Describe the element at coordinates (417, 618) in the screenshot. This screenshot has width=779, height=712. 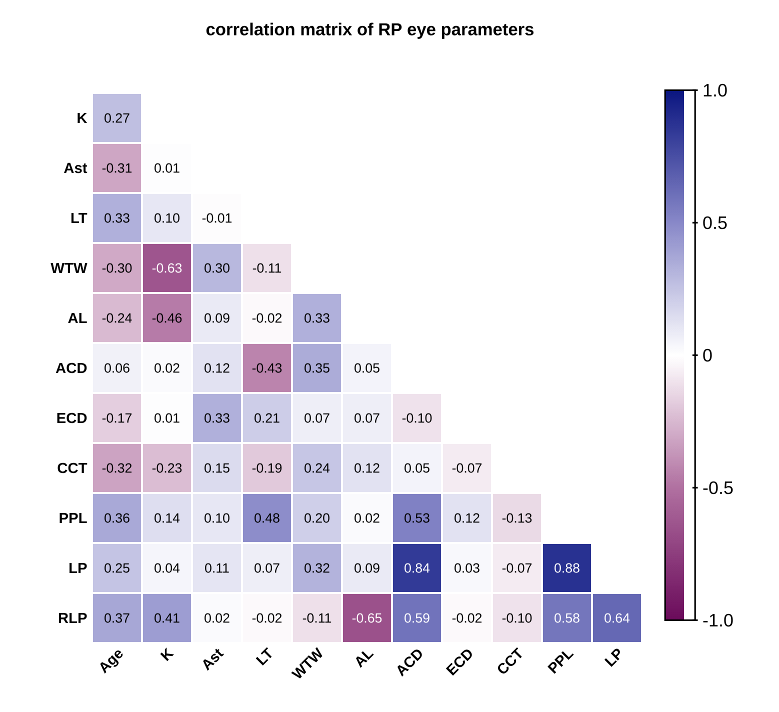
I see `data-label: 0.59` at that location.